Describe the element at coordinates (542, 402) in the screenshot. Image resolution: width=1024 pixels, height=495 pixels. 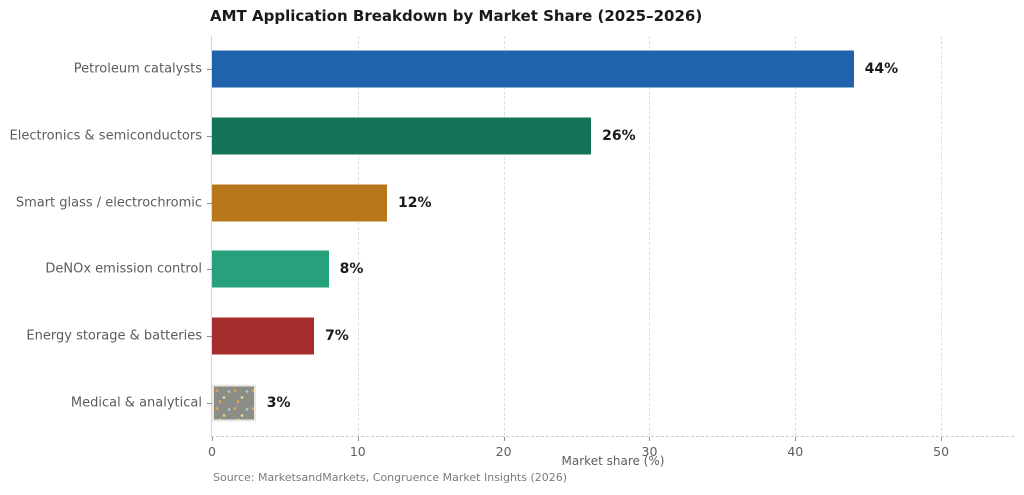
I see `bar-row: Medical & analytical 3%` at that location.